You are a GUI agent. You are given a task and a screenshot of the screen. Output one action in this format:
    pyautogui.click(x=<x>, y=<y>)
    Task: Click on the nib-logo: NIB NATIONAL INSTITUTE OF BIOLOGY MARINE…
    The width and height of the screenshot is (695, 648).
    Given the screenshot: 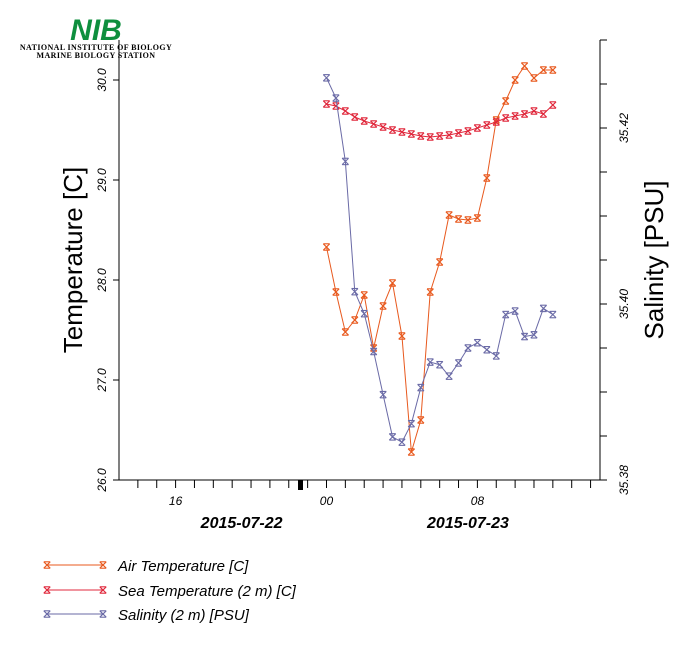 What is the action you would take?
    pyautogui.click(x=96, y=37)
    